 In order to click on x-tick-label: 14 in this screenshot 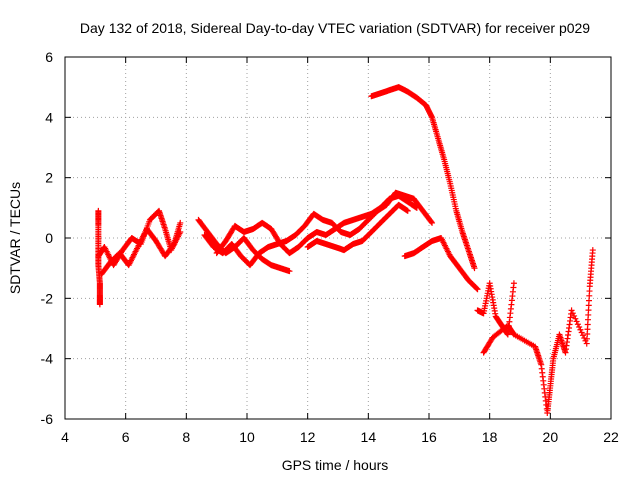, I will do `click(369, 437)`.